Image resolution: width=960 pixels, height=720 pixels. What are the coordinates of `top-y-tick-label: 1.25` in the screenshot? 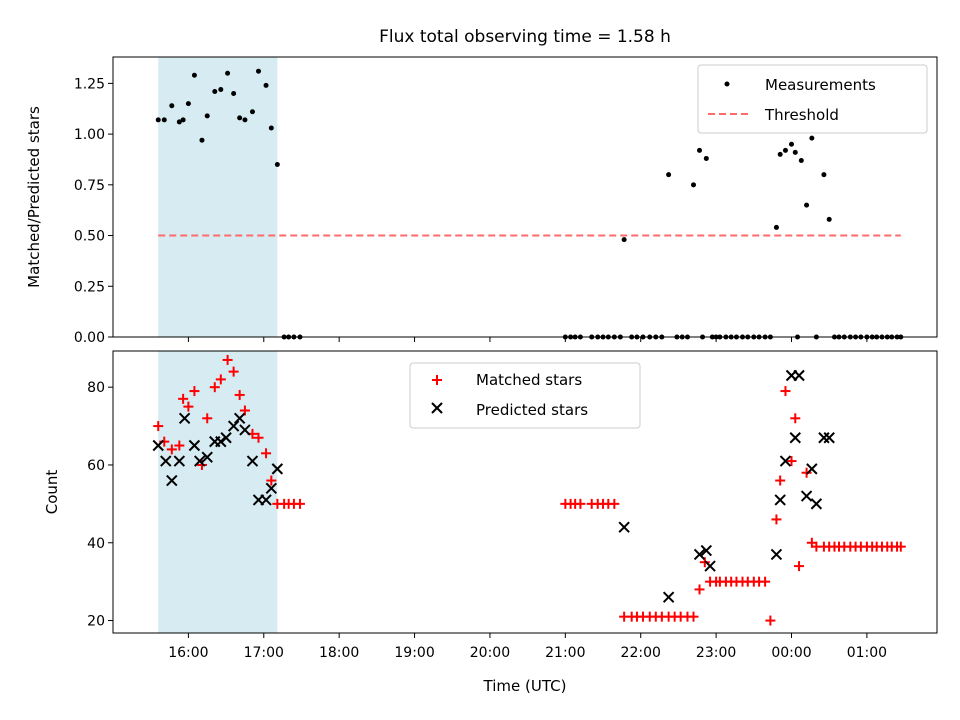 It's located at (89, 84).